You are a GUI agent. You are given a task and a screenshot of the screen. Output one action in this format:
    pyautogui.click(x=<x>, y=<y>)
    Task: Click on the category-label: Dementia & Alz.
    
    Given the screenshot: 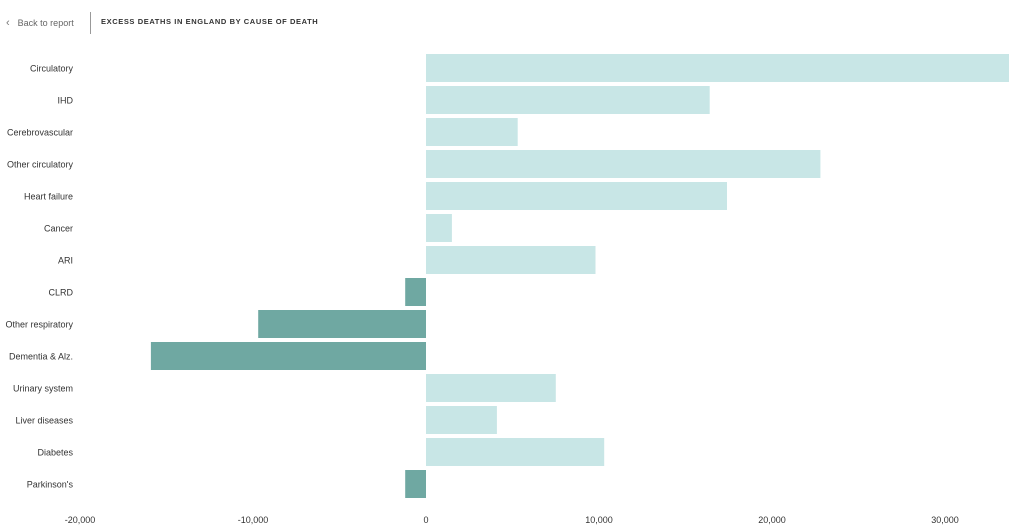 What is the action you would take?
    pyautogui.click(x=41, y=357)
    